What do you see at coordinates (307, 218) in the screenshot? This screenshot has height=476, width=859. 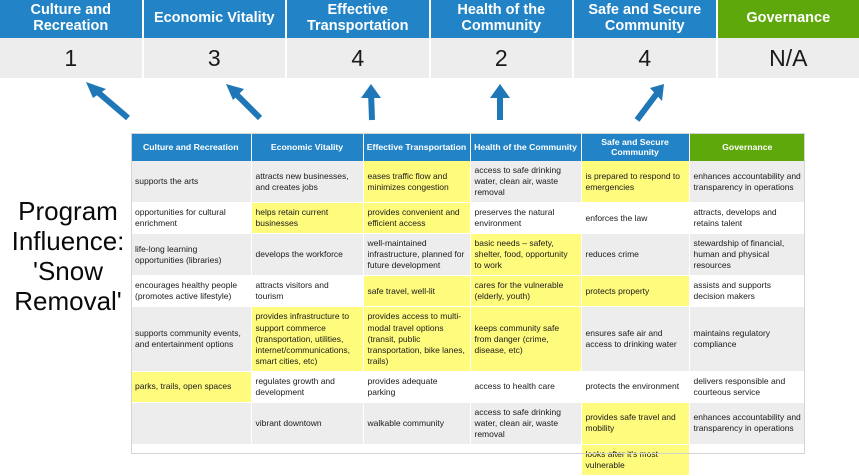 I see `matrix-cell-highlighted: helps retain current businesses` at bounding box center [307, 218].